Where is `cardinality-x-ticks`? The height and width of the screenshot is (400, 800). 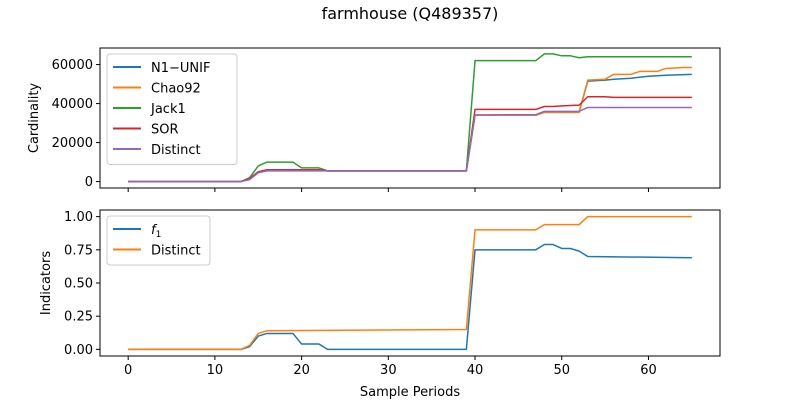
cardinality-x-ticks is located at coordinates (388, 190).